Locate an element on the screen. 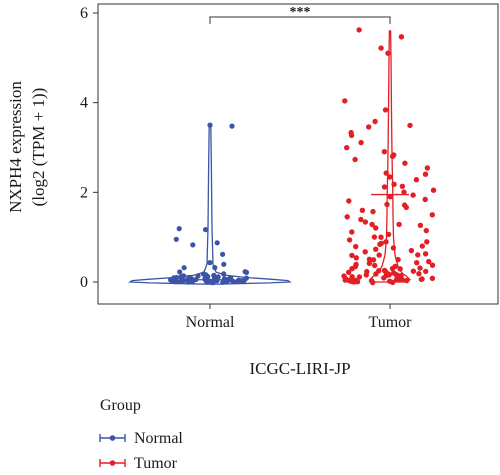 The width and height of the screenshot is (500, 475). legend-dot-normal is located at coordinates (112, 438).